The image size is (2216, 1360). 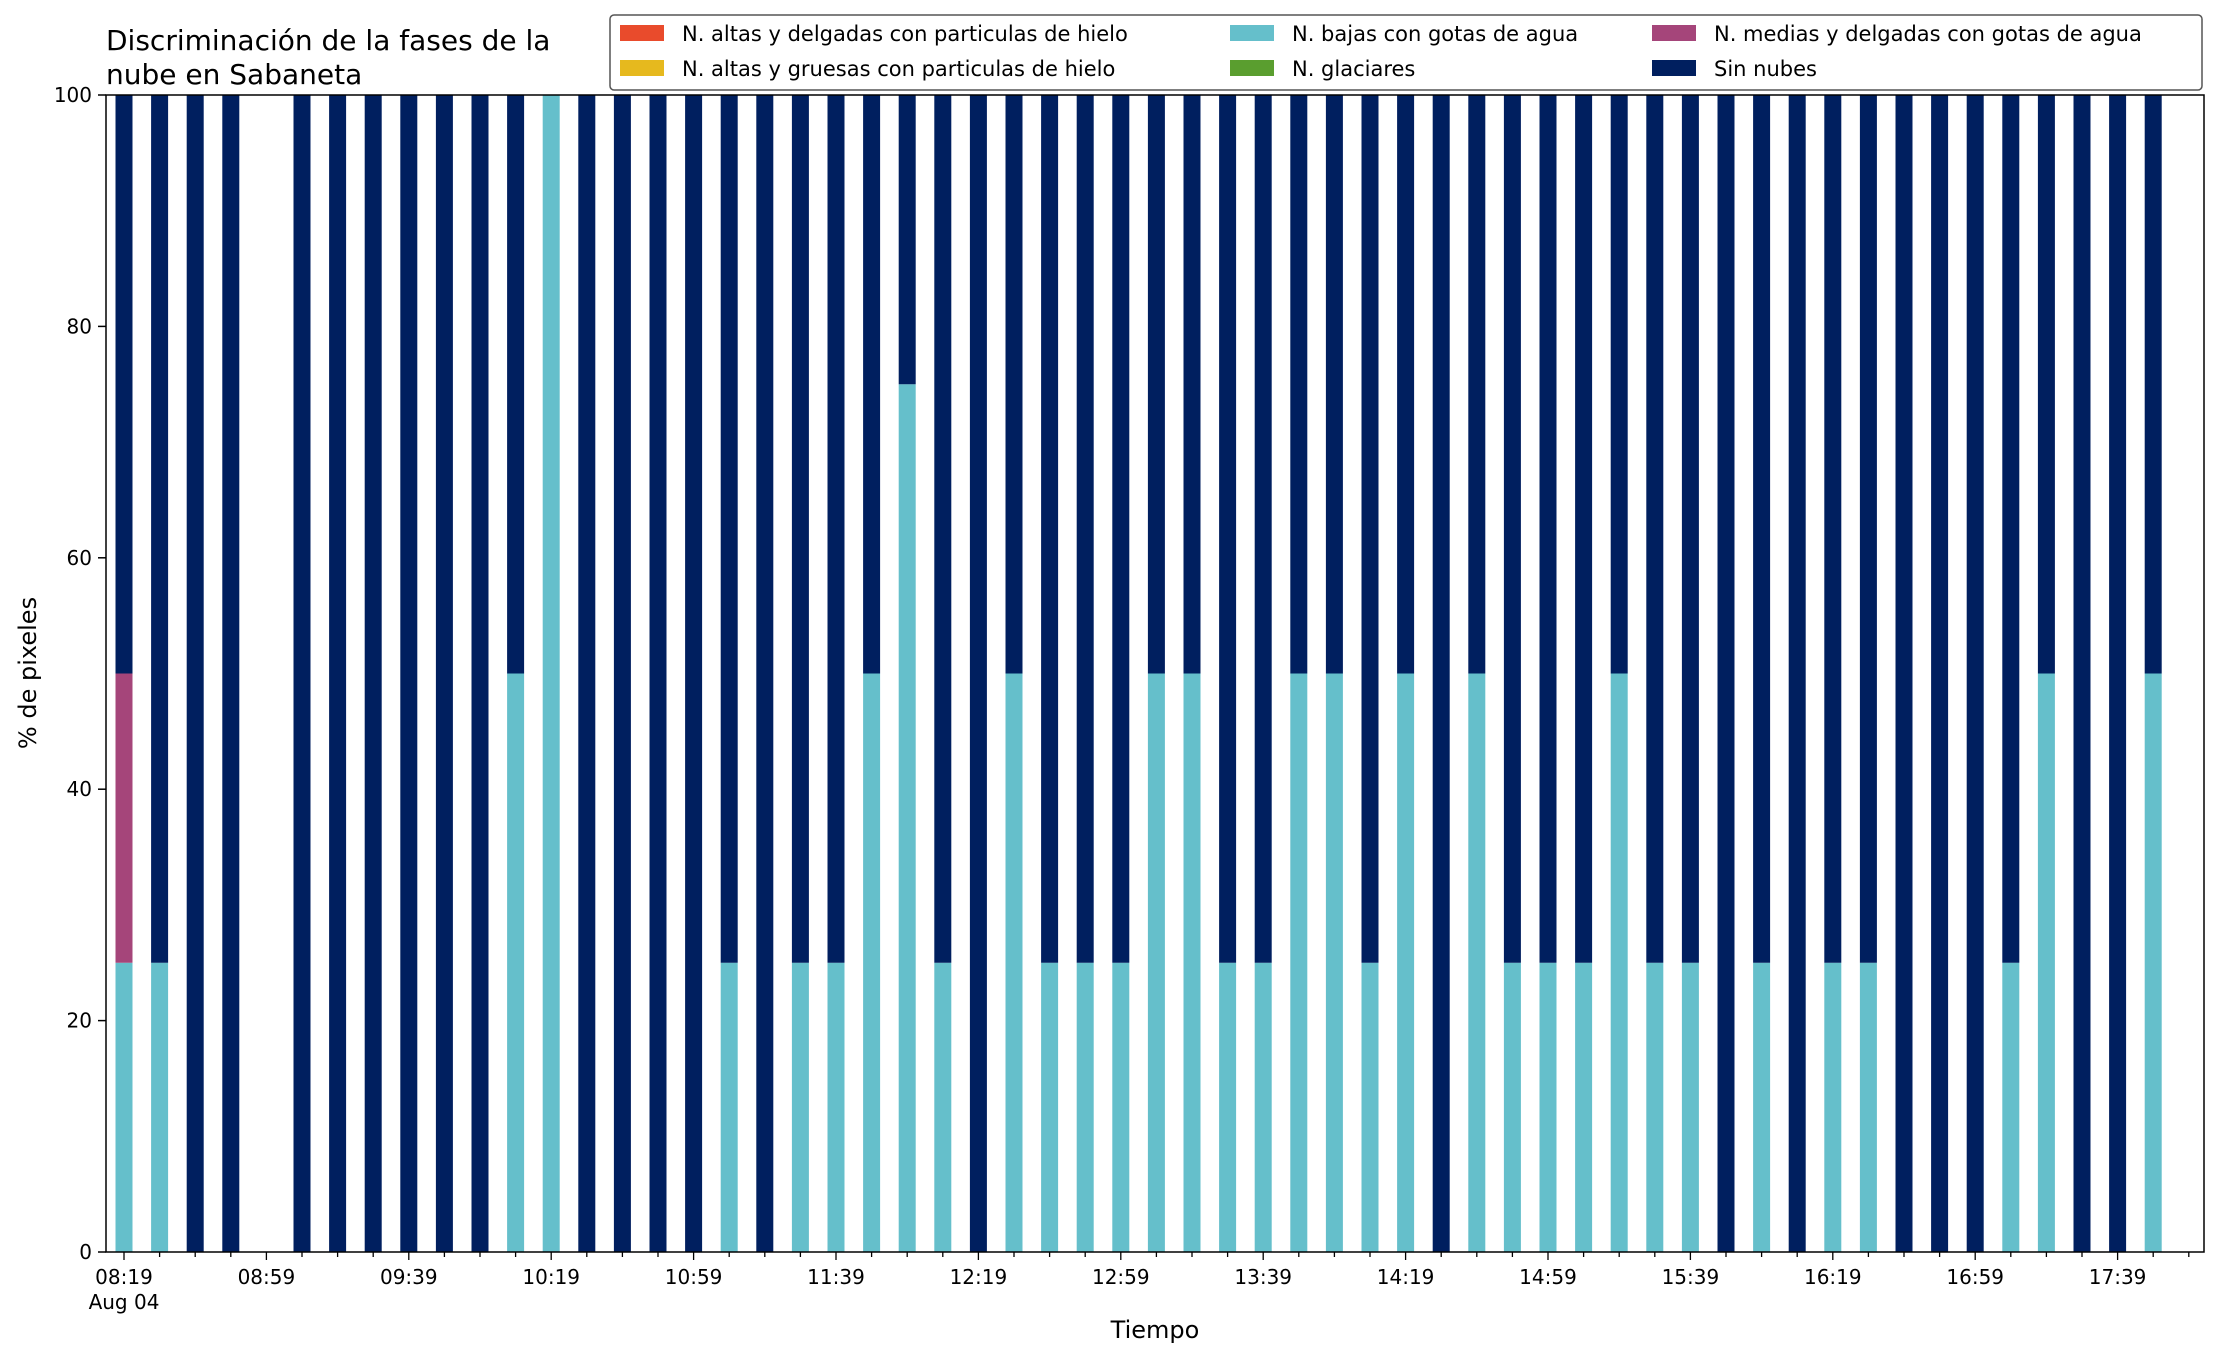 What do you see at coordinates (1691, 1277) in the screenshot?
I see `x-tick-label-11: 15:39` at bounding box center [1691, 1277].